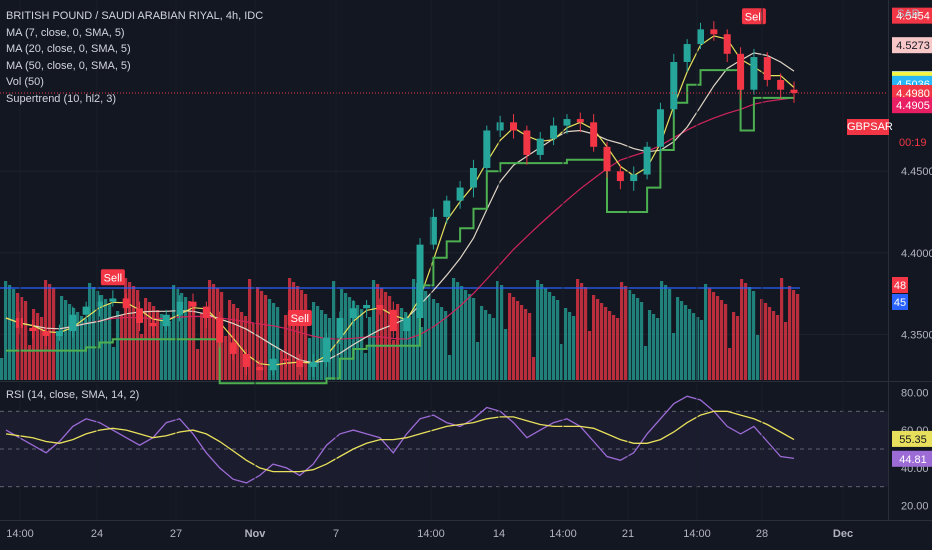  I want to click on volume-tag-label: 45, so click(900, 303).